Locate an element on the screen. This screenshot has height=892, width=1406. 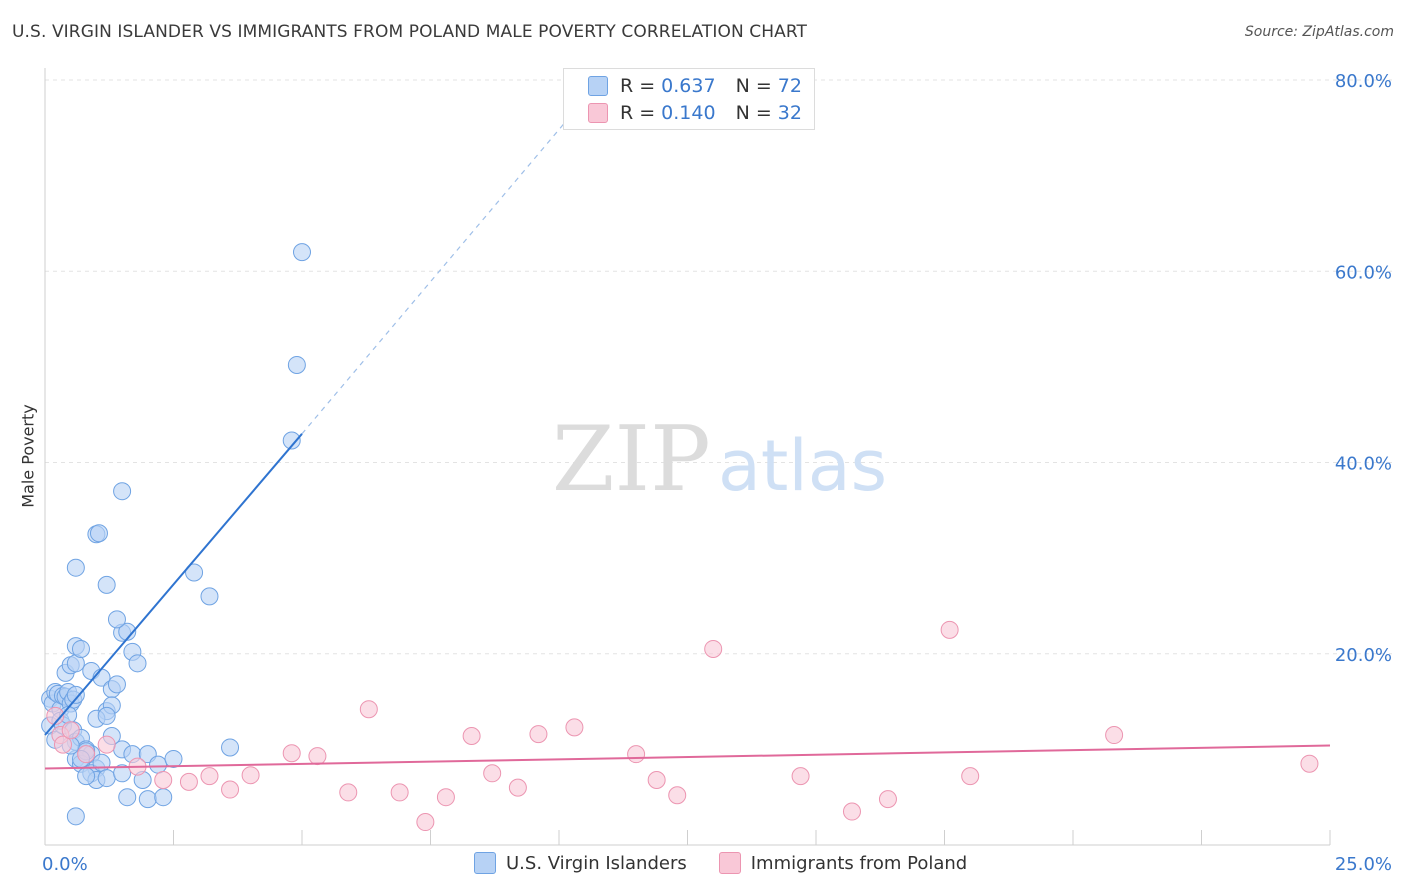
stats-row-pink: R = 0.140 N = 32 is located at coordinates (695, 113).